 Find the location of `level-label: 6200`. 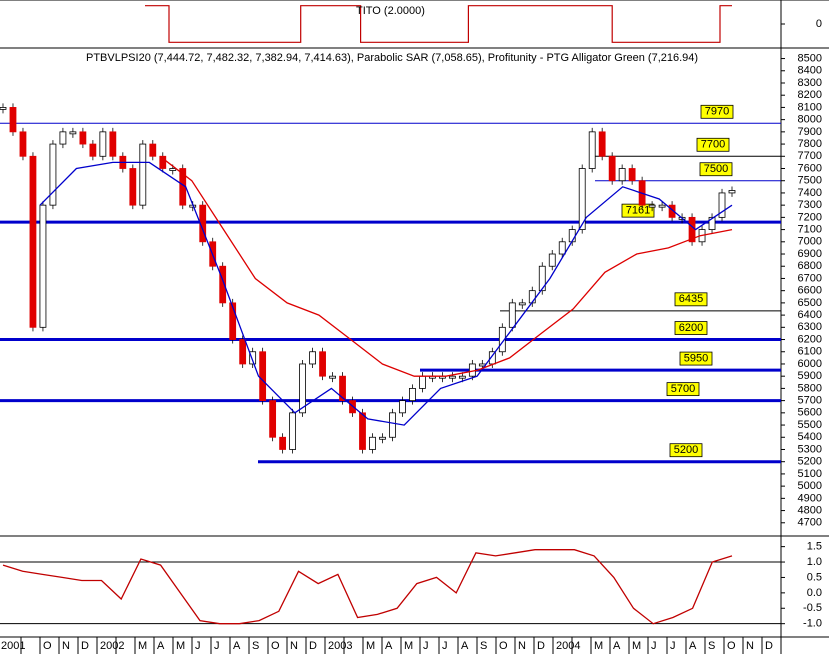

level-label: 6200 is located at coordinates (691, 328).